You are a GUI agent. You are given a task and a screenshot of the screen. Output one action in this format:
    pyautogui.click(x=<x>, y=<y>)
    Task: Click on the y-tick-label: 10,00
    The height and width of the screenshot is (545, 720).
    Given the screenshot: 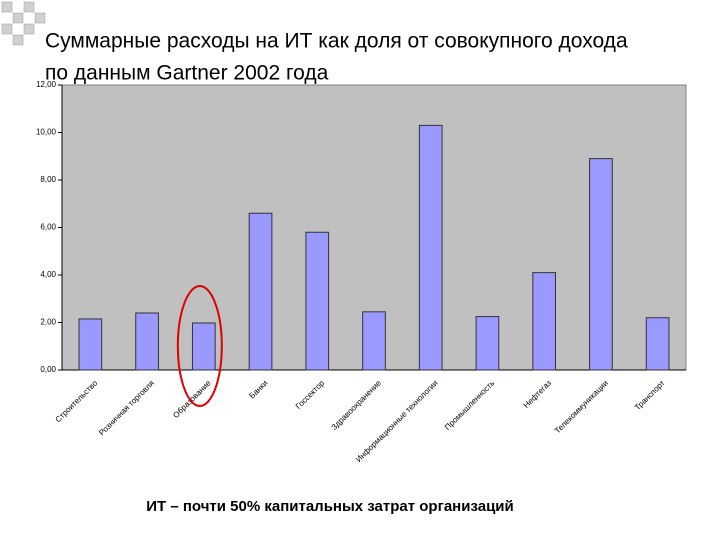 What is the action you would take?
    pyautogui.click(x=46, y=132)
    